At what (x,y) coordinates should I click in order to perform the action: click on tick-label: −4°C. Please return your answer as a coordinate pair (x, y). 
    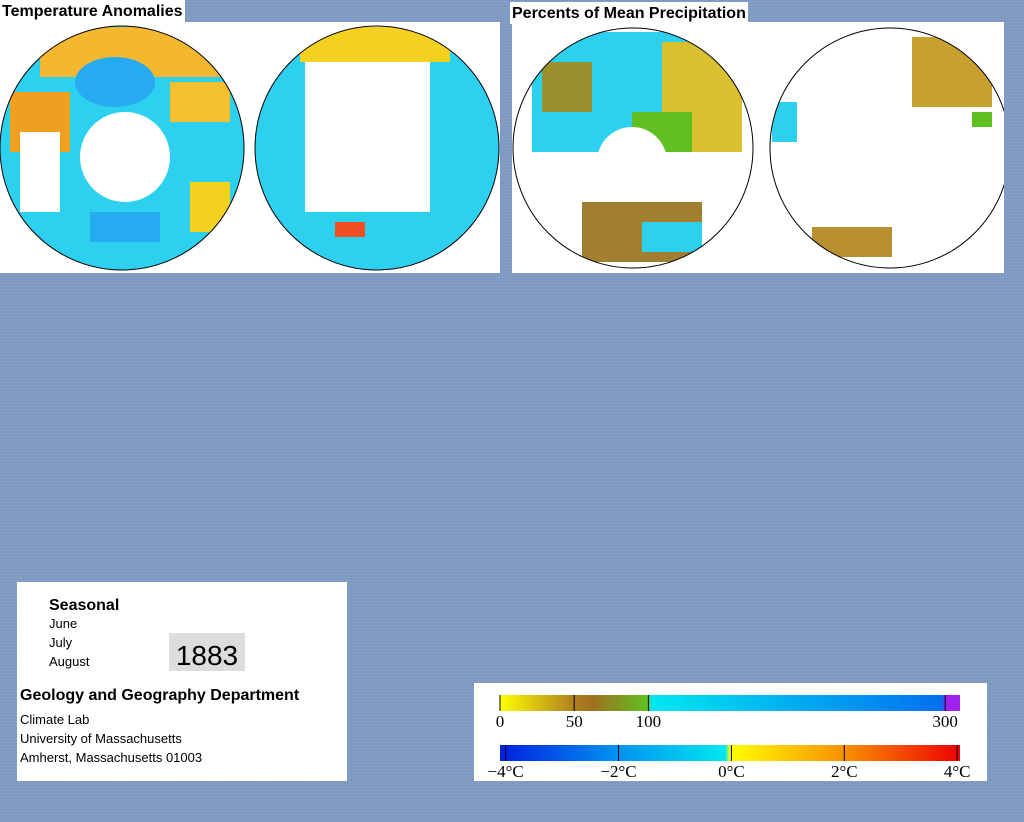
    Looking at the image, I should click on (506, 771).